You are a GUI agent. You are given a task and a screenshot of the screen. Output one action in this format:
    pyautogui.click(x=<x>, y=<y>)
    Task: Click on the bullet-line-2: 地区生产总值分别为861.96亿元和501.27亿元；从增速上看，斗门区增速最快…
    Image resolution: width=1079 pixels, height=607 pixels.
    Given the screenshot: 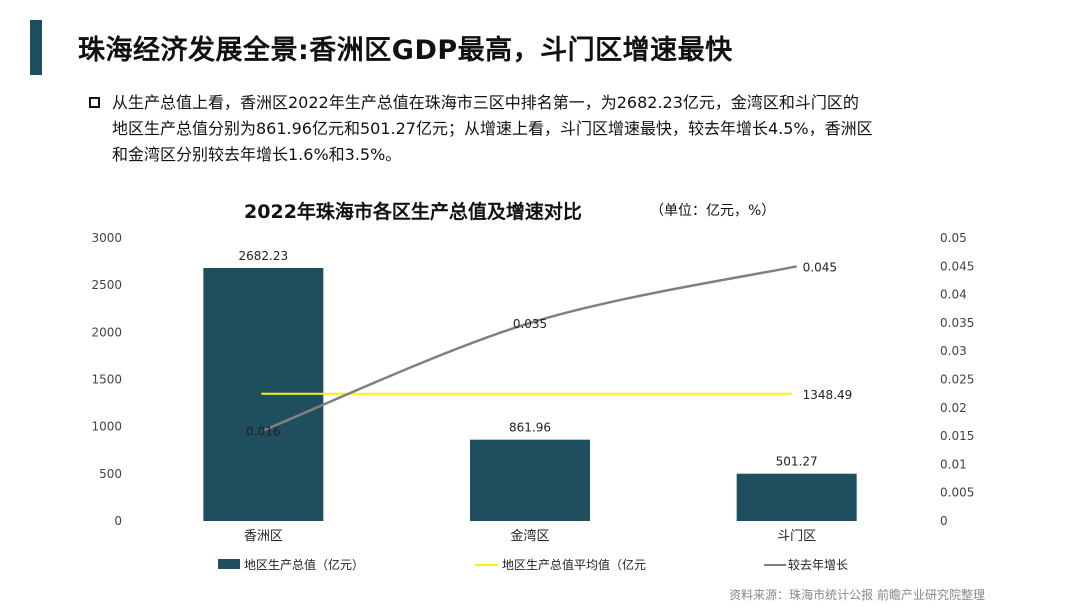 What is the action you would take?
    pyautogui.click(x=492, y=128)
    